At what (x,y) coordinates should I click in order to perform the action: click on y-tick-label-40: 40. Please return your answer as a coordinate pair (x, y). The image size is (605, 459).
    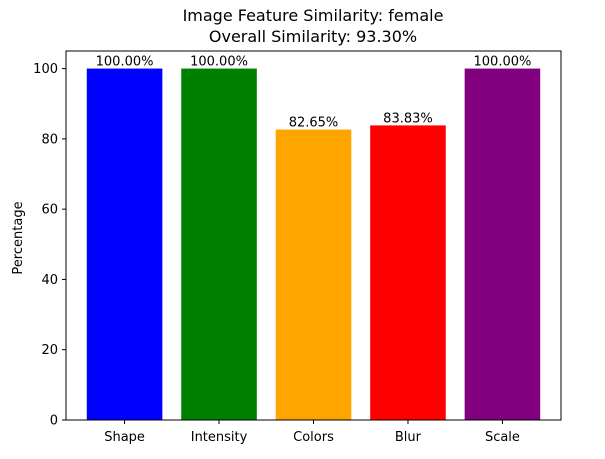
    Looking at the image, I should click on (49, 280).